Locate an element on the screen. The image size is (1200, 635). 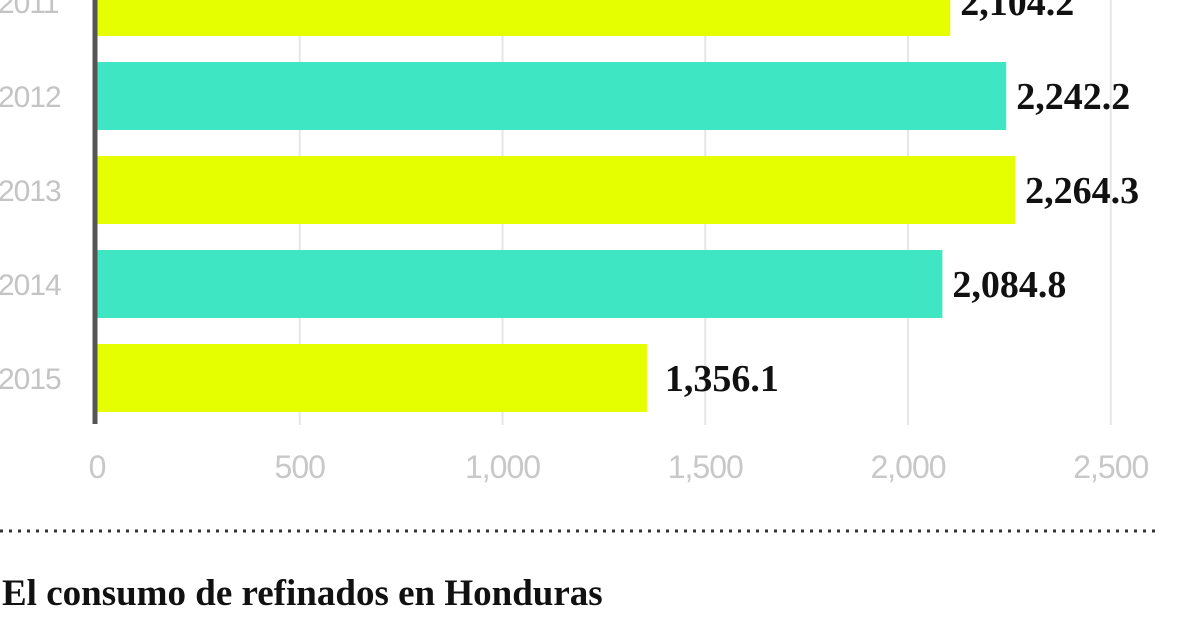
x-tick-label: 1,500 is located at coordinates (705, 467).